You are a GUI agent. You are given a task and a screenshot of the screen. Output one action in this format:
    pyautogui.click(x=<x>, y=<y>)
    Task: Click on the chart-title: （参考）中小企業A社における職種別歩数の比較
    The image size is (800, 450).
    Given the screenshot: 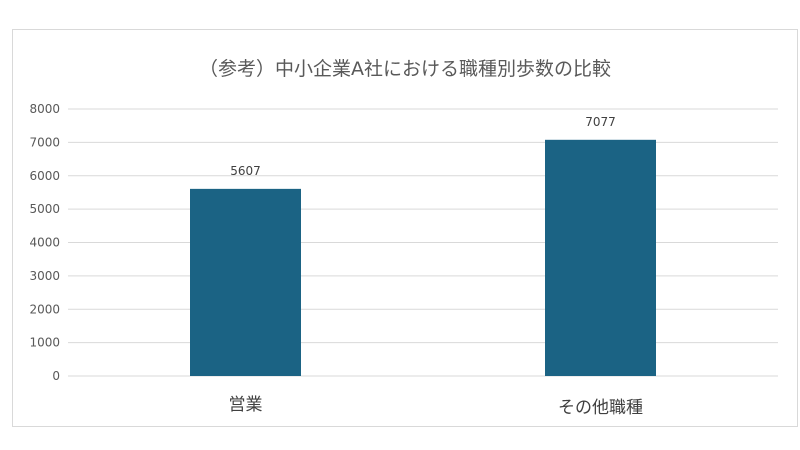 What is the action you would take?
    pyautogui.click(x=405, y=69)
    